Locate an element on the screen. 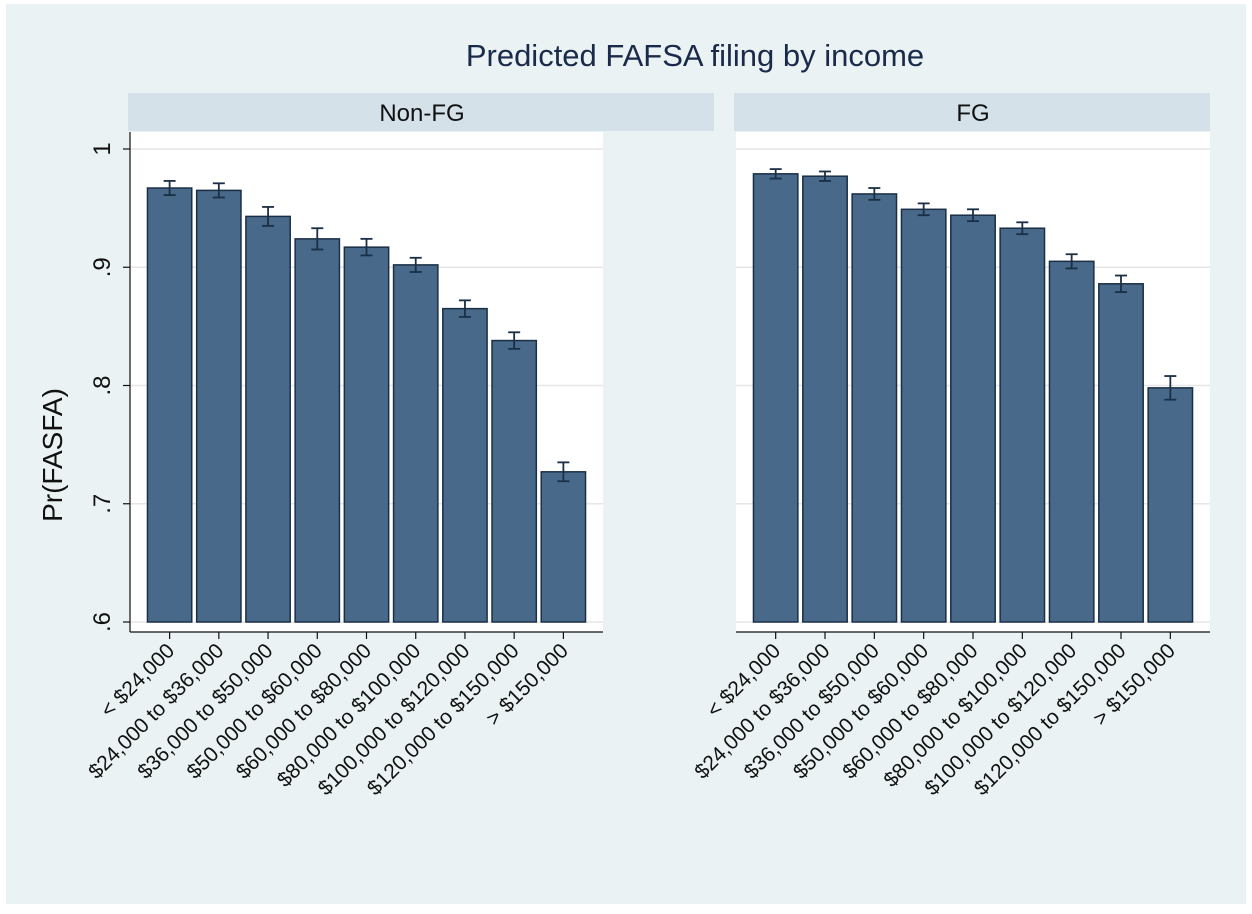 Image resolution: width=1252 pixels, height=914 pixels. y-tick-label: .8 is located at coordinates (102, 385).